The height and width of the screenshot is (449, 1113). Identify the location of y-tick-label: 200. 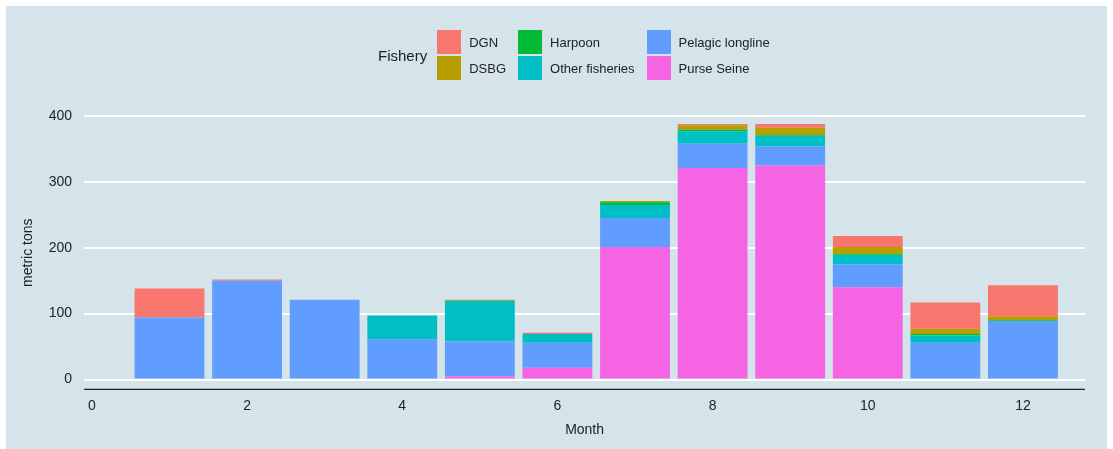
(60, 246).